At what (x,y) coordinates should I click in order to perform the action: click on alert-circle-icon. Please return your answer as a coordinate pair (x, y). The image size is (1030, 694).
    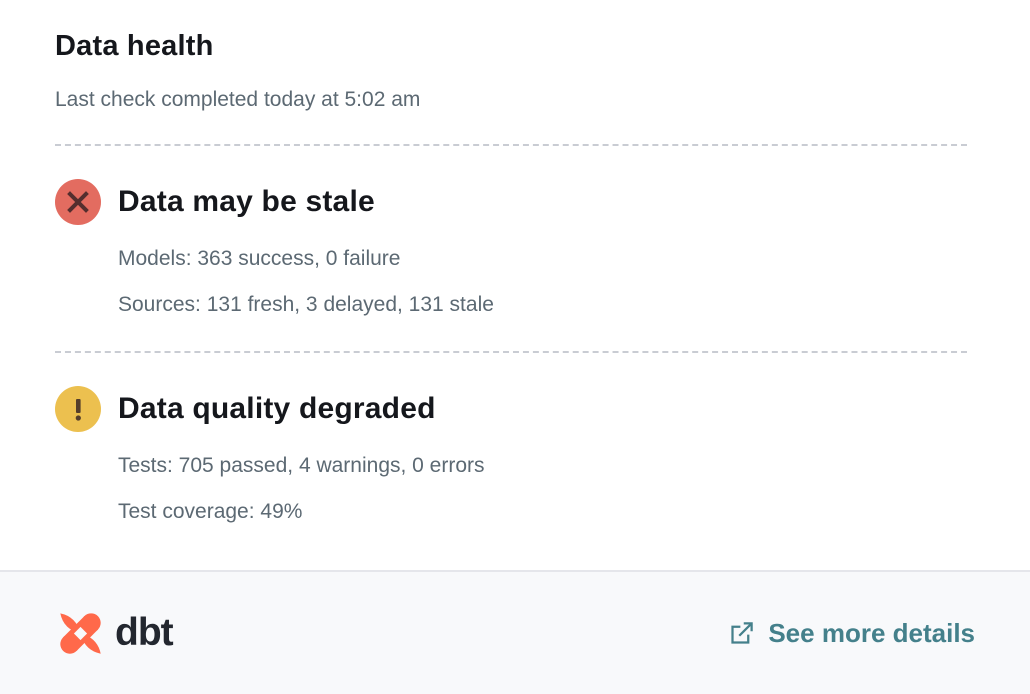
    Looking at the image, I should click on (78, 409).